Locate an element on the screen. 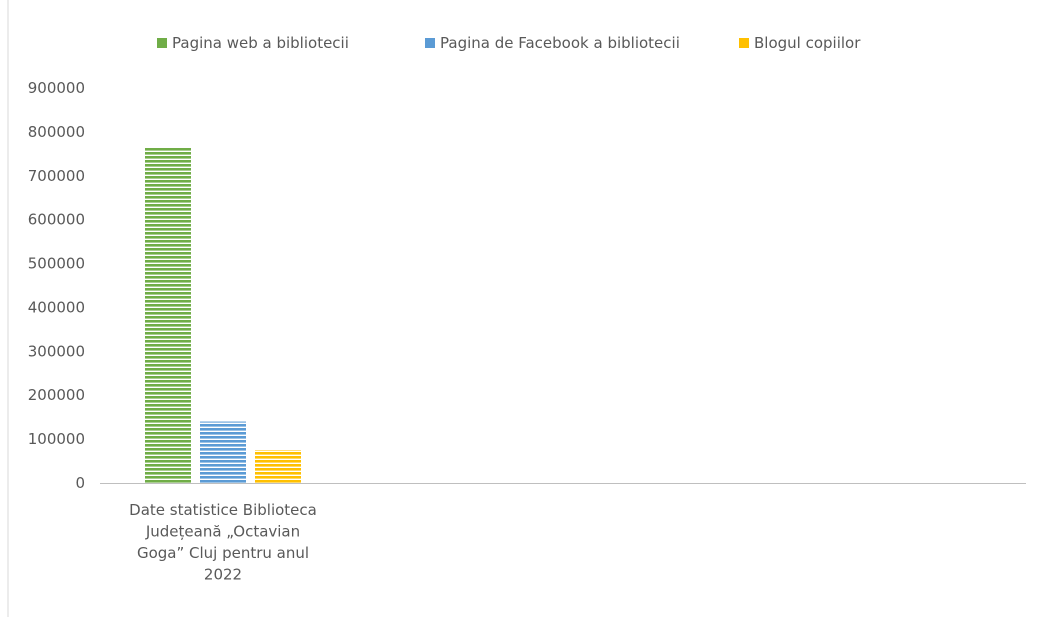 Image resolution: width=1042 pixels, height=617 pixels. y-tick-label: 200000 is located at coordinates (56, 395).